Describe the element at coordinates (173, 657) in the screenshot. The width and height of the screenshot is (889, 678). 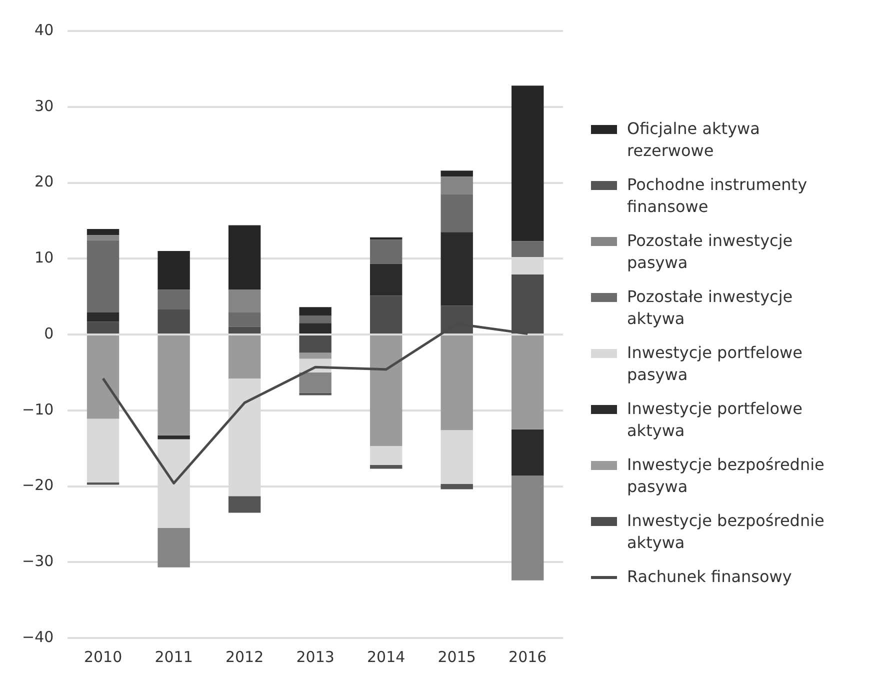
I see `x-tick-label: 2011` at that location.